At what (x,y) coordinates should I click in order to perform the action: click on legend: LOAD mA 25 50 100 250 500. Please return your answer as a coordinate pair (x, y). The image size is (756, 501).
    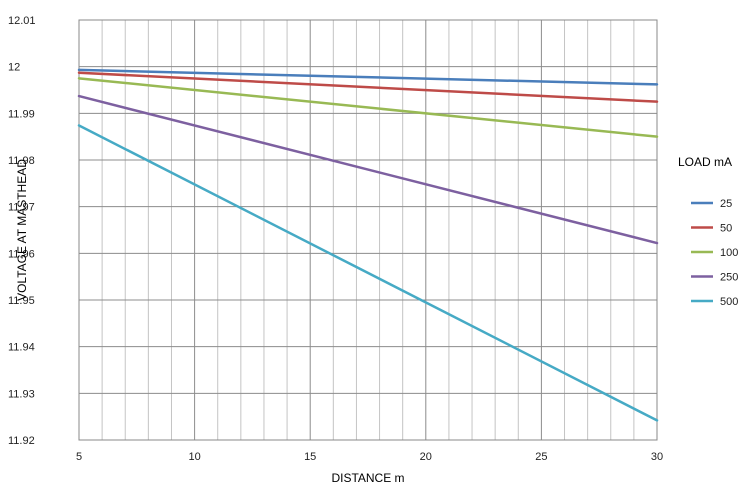
    Looking at the image, I should click on (708, 231).